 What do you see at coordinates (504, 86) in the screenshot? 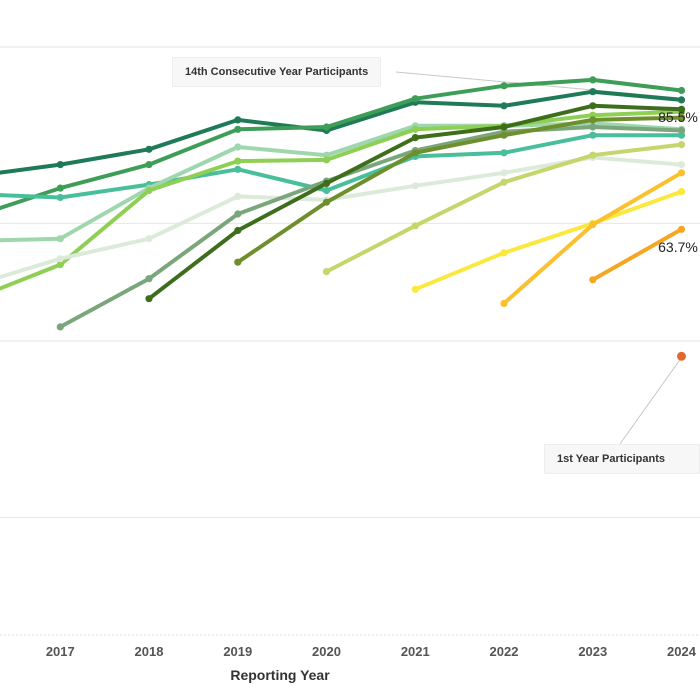
I see `series-2-point-2022` at bounding box center [504, 86].